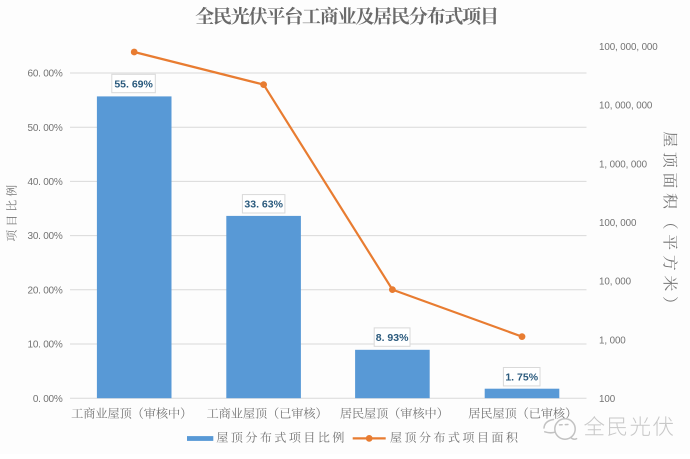 The height and width of the screenshot is (459, 690). Describe the element at coordinates (618, 223) in the screenshot. I see `svg-text: 100, 000` at that location.